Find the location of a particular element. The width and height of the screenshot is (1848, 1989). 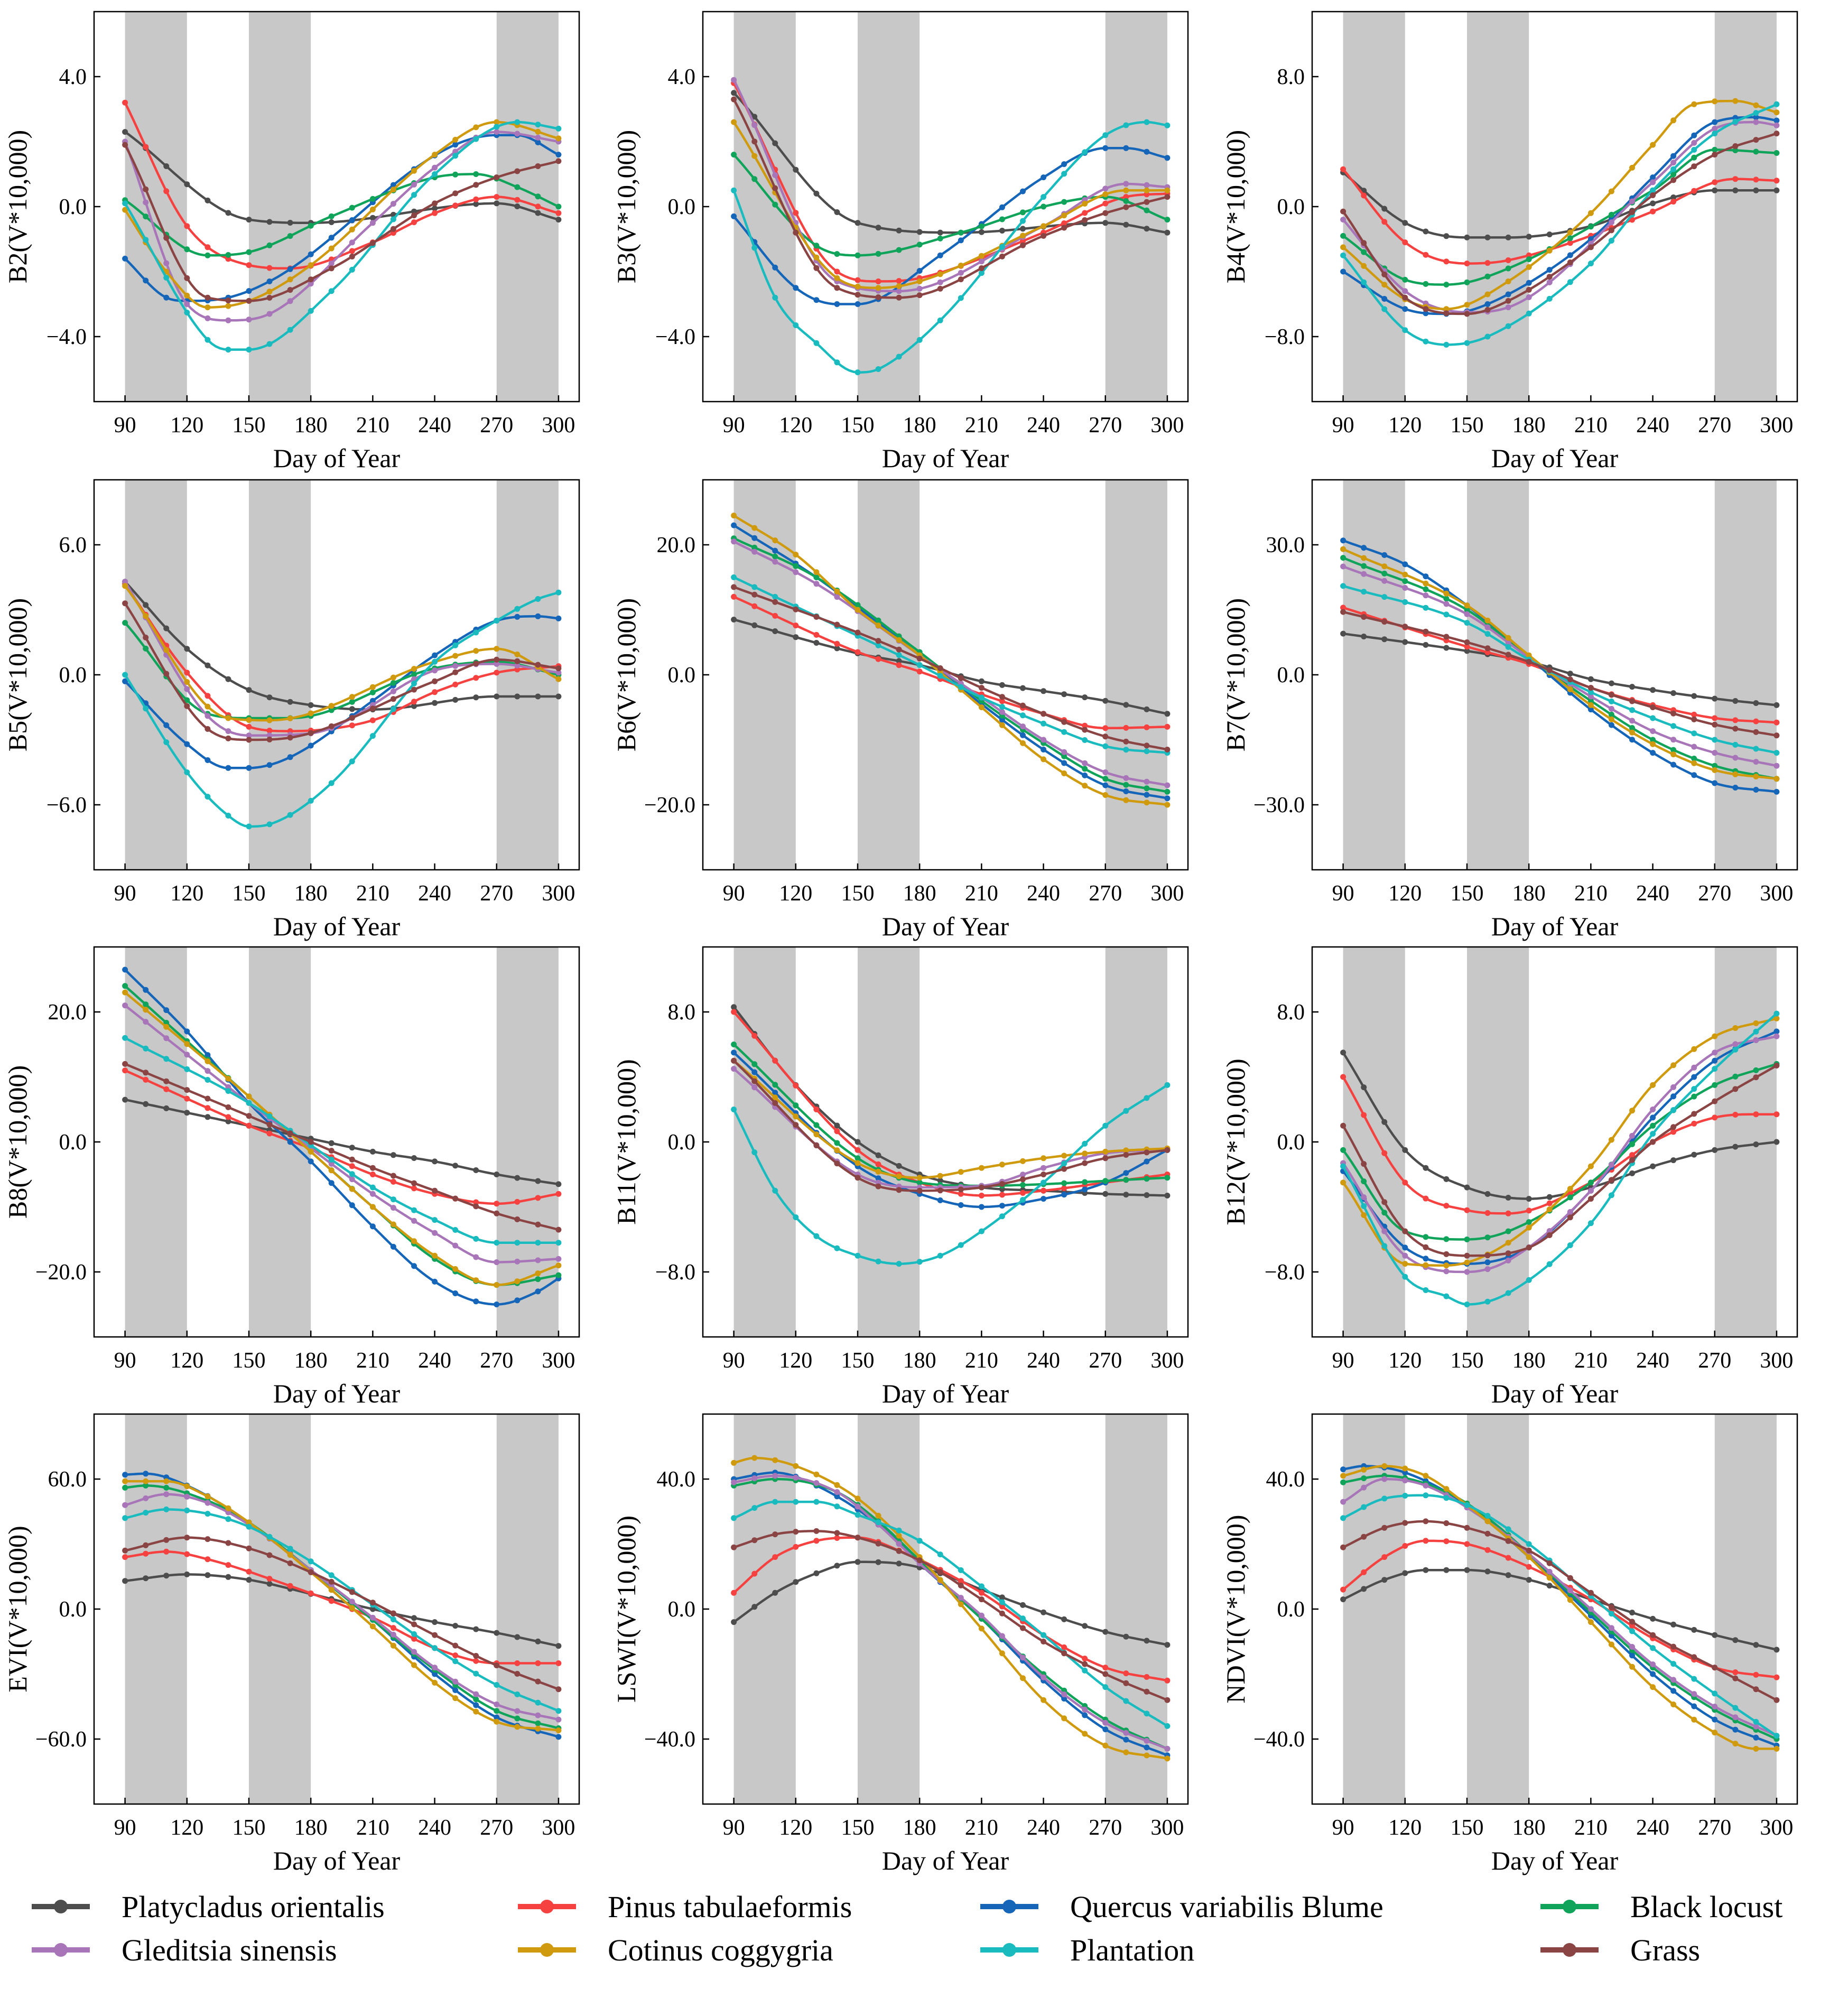

x-tick-label: 300 is located at coordinates (1777, 893).